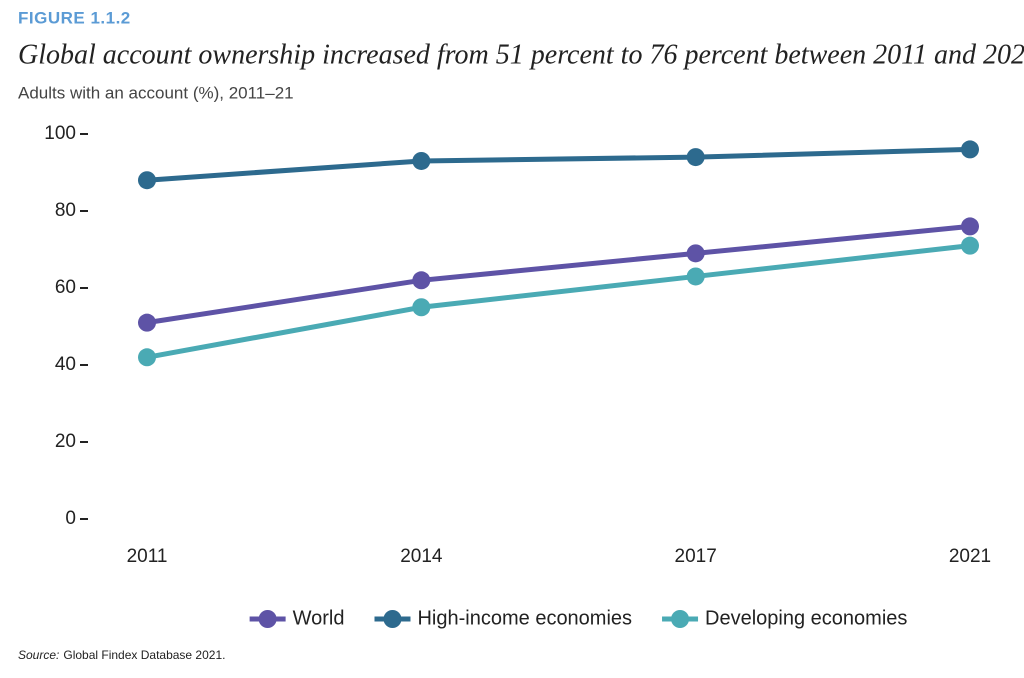  I want to click on figure-label: FIGURE 1.1.2, so click(74, 17).